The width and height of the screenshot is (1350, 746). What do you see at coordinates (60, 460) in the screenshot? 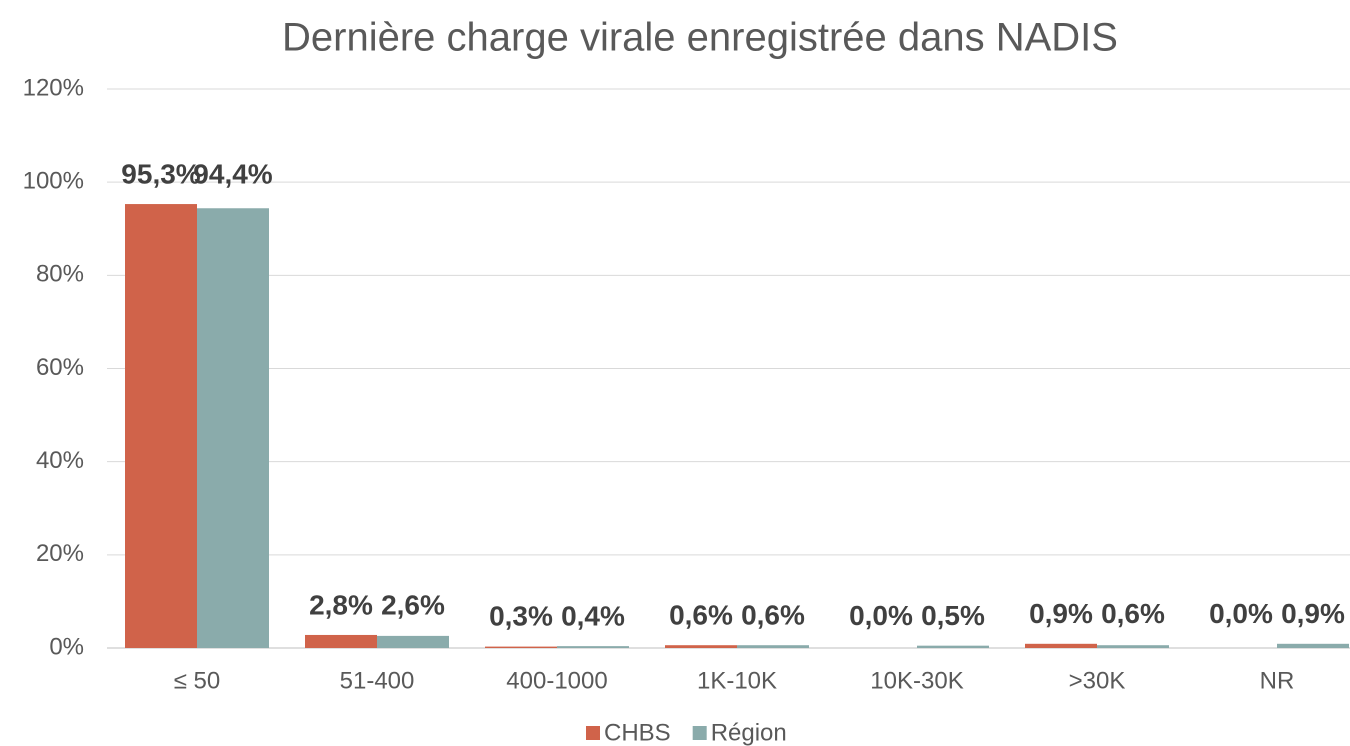
I see `y-tick-label: 40%` at bounding box center [60, 460].